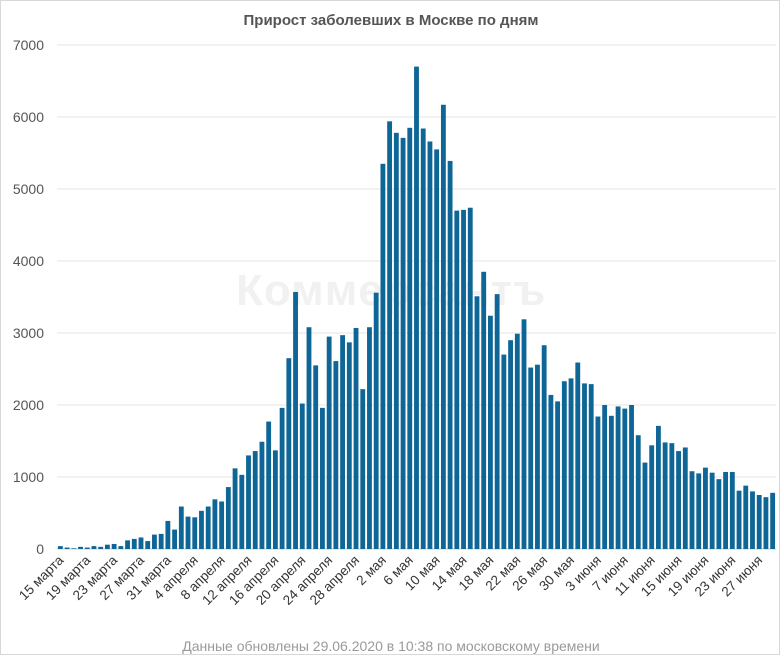 The image size is (782, 657). Describe the element at coordinates (28, 45) in the screenshot. I see `y-tick-label: 7000` at that location.